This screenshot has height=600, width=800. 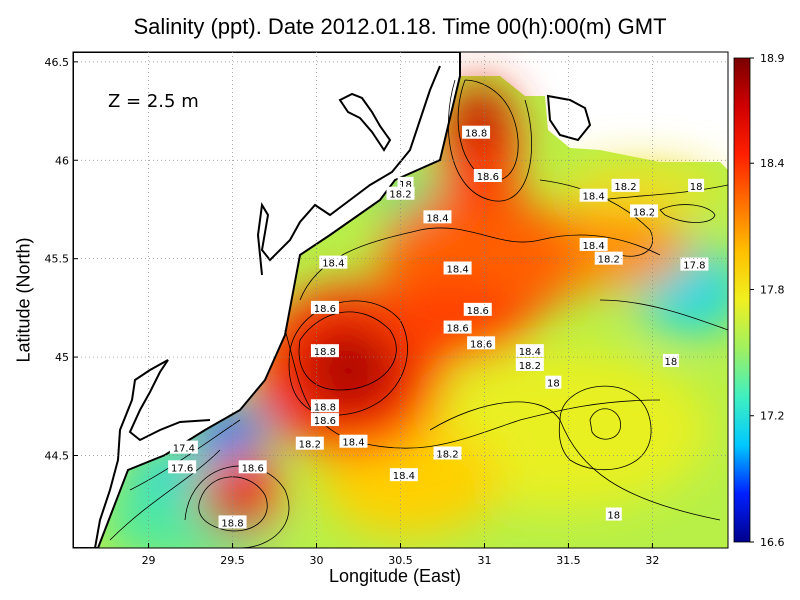 I want to click on y-tick-label: 45.5, so click(x=57, y=259).